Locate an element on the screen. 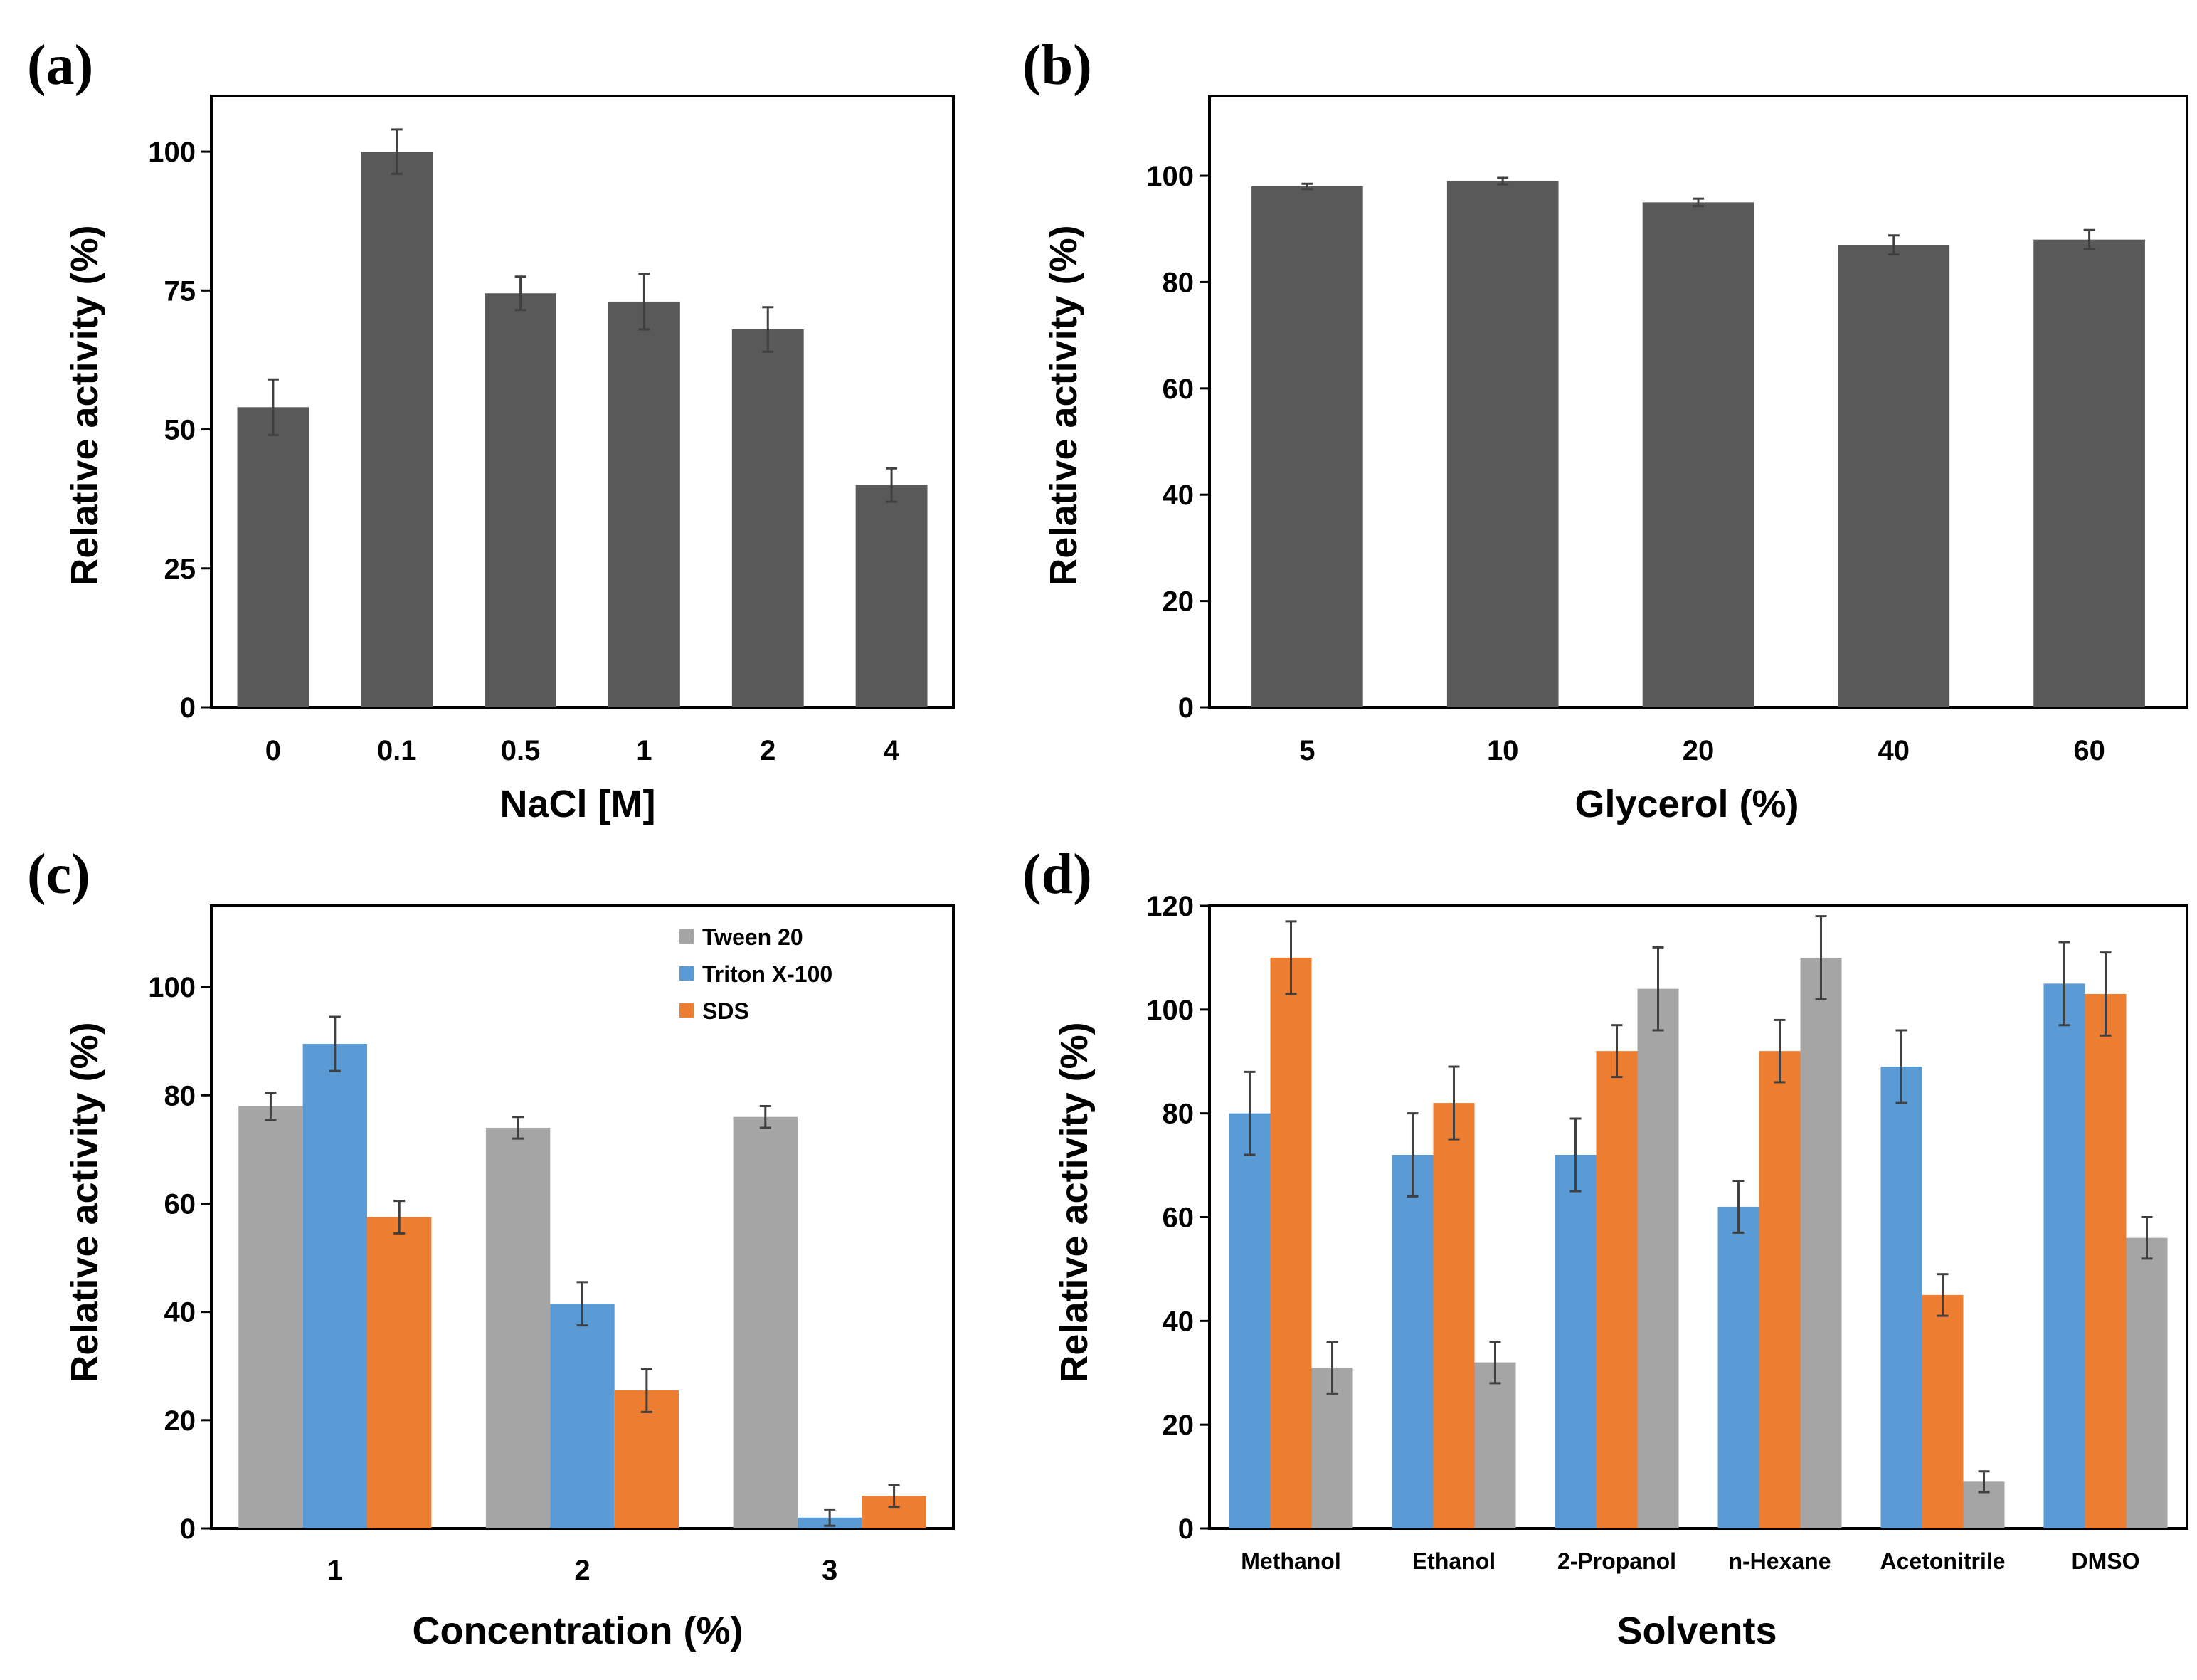 The image size is (2197, 1680). x-tick-label: 20 is located at coordinates (1699, 750).